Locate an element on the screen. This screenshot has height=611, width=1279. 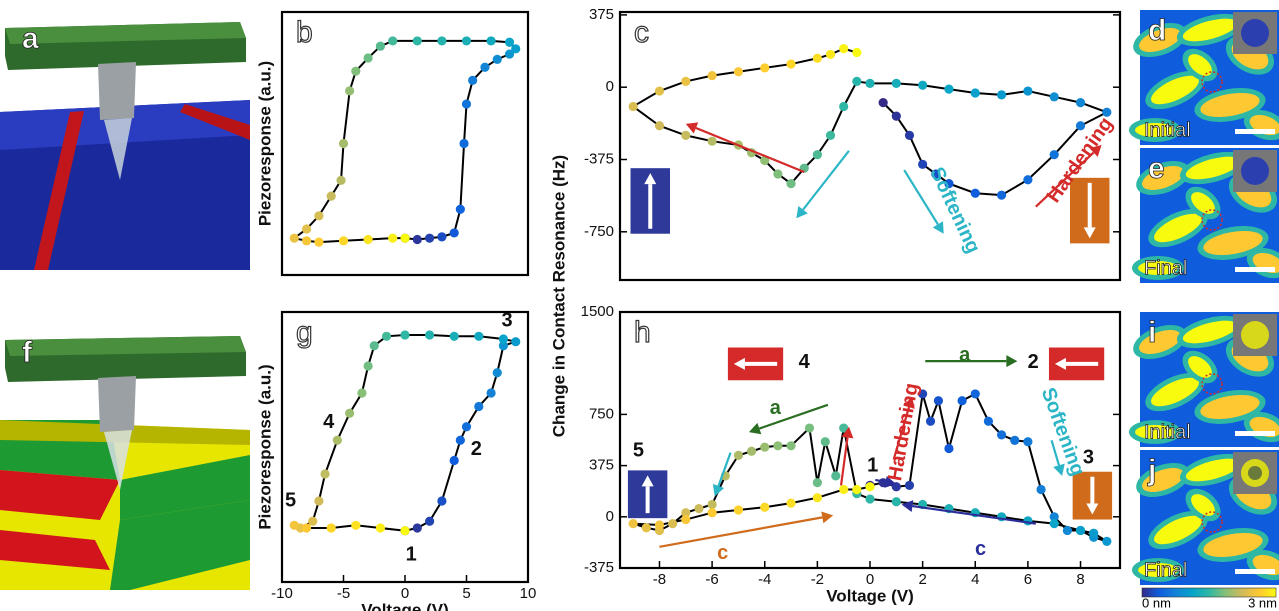
x-tick-label: 5 is located at coordinates (466, 593).